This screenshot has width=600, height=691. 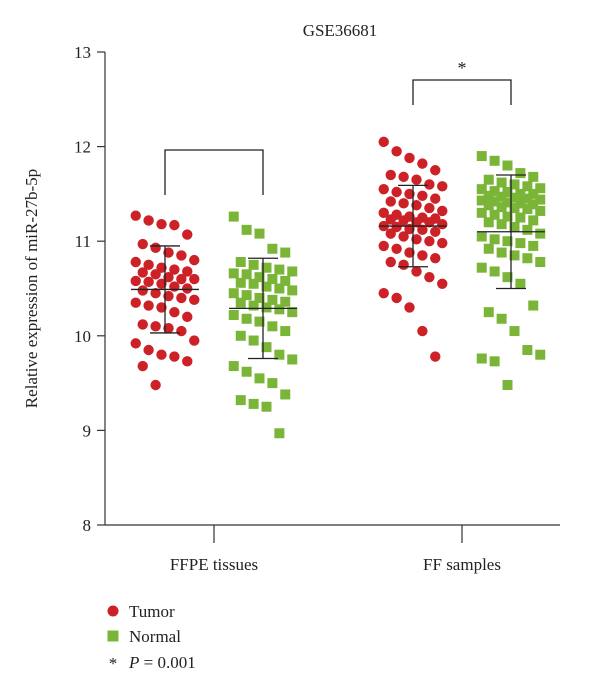 What do you see at coordinates (113, 663) in the screenshot?
I see `legend-marker-asterisk: *` at bounding box center [113, 663].